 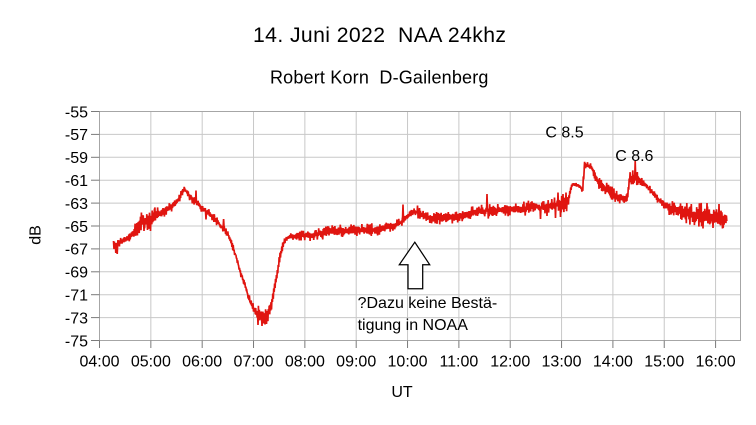 I want to click on svg-text: 09:00, so click(x=356, y=361).